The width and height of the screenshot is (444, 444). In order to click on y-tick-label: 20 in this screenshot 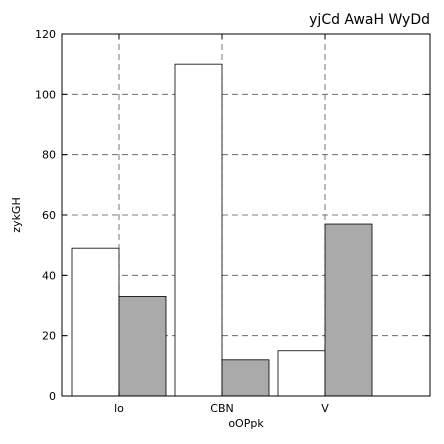, I will do `click(49, 336)`.